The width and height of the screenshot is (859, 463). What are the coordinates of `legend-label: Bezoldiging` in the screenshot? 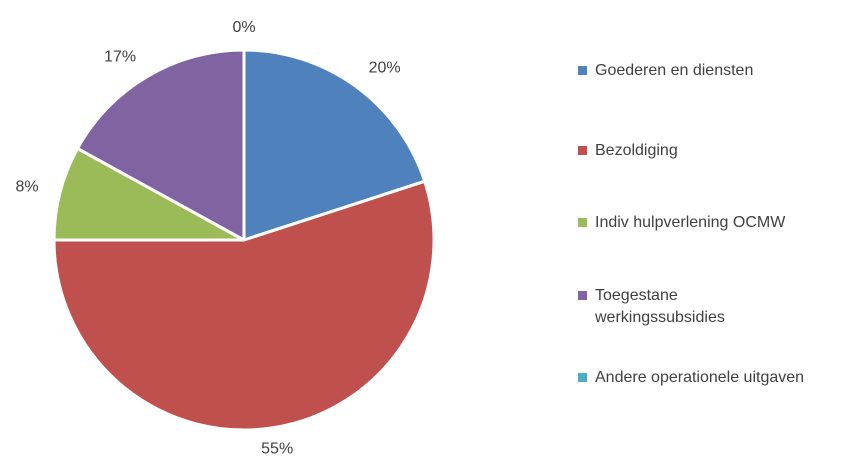 It's located at (636, 150).